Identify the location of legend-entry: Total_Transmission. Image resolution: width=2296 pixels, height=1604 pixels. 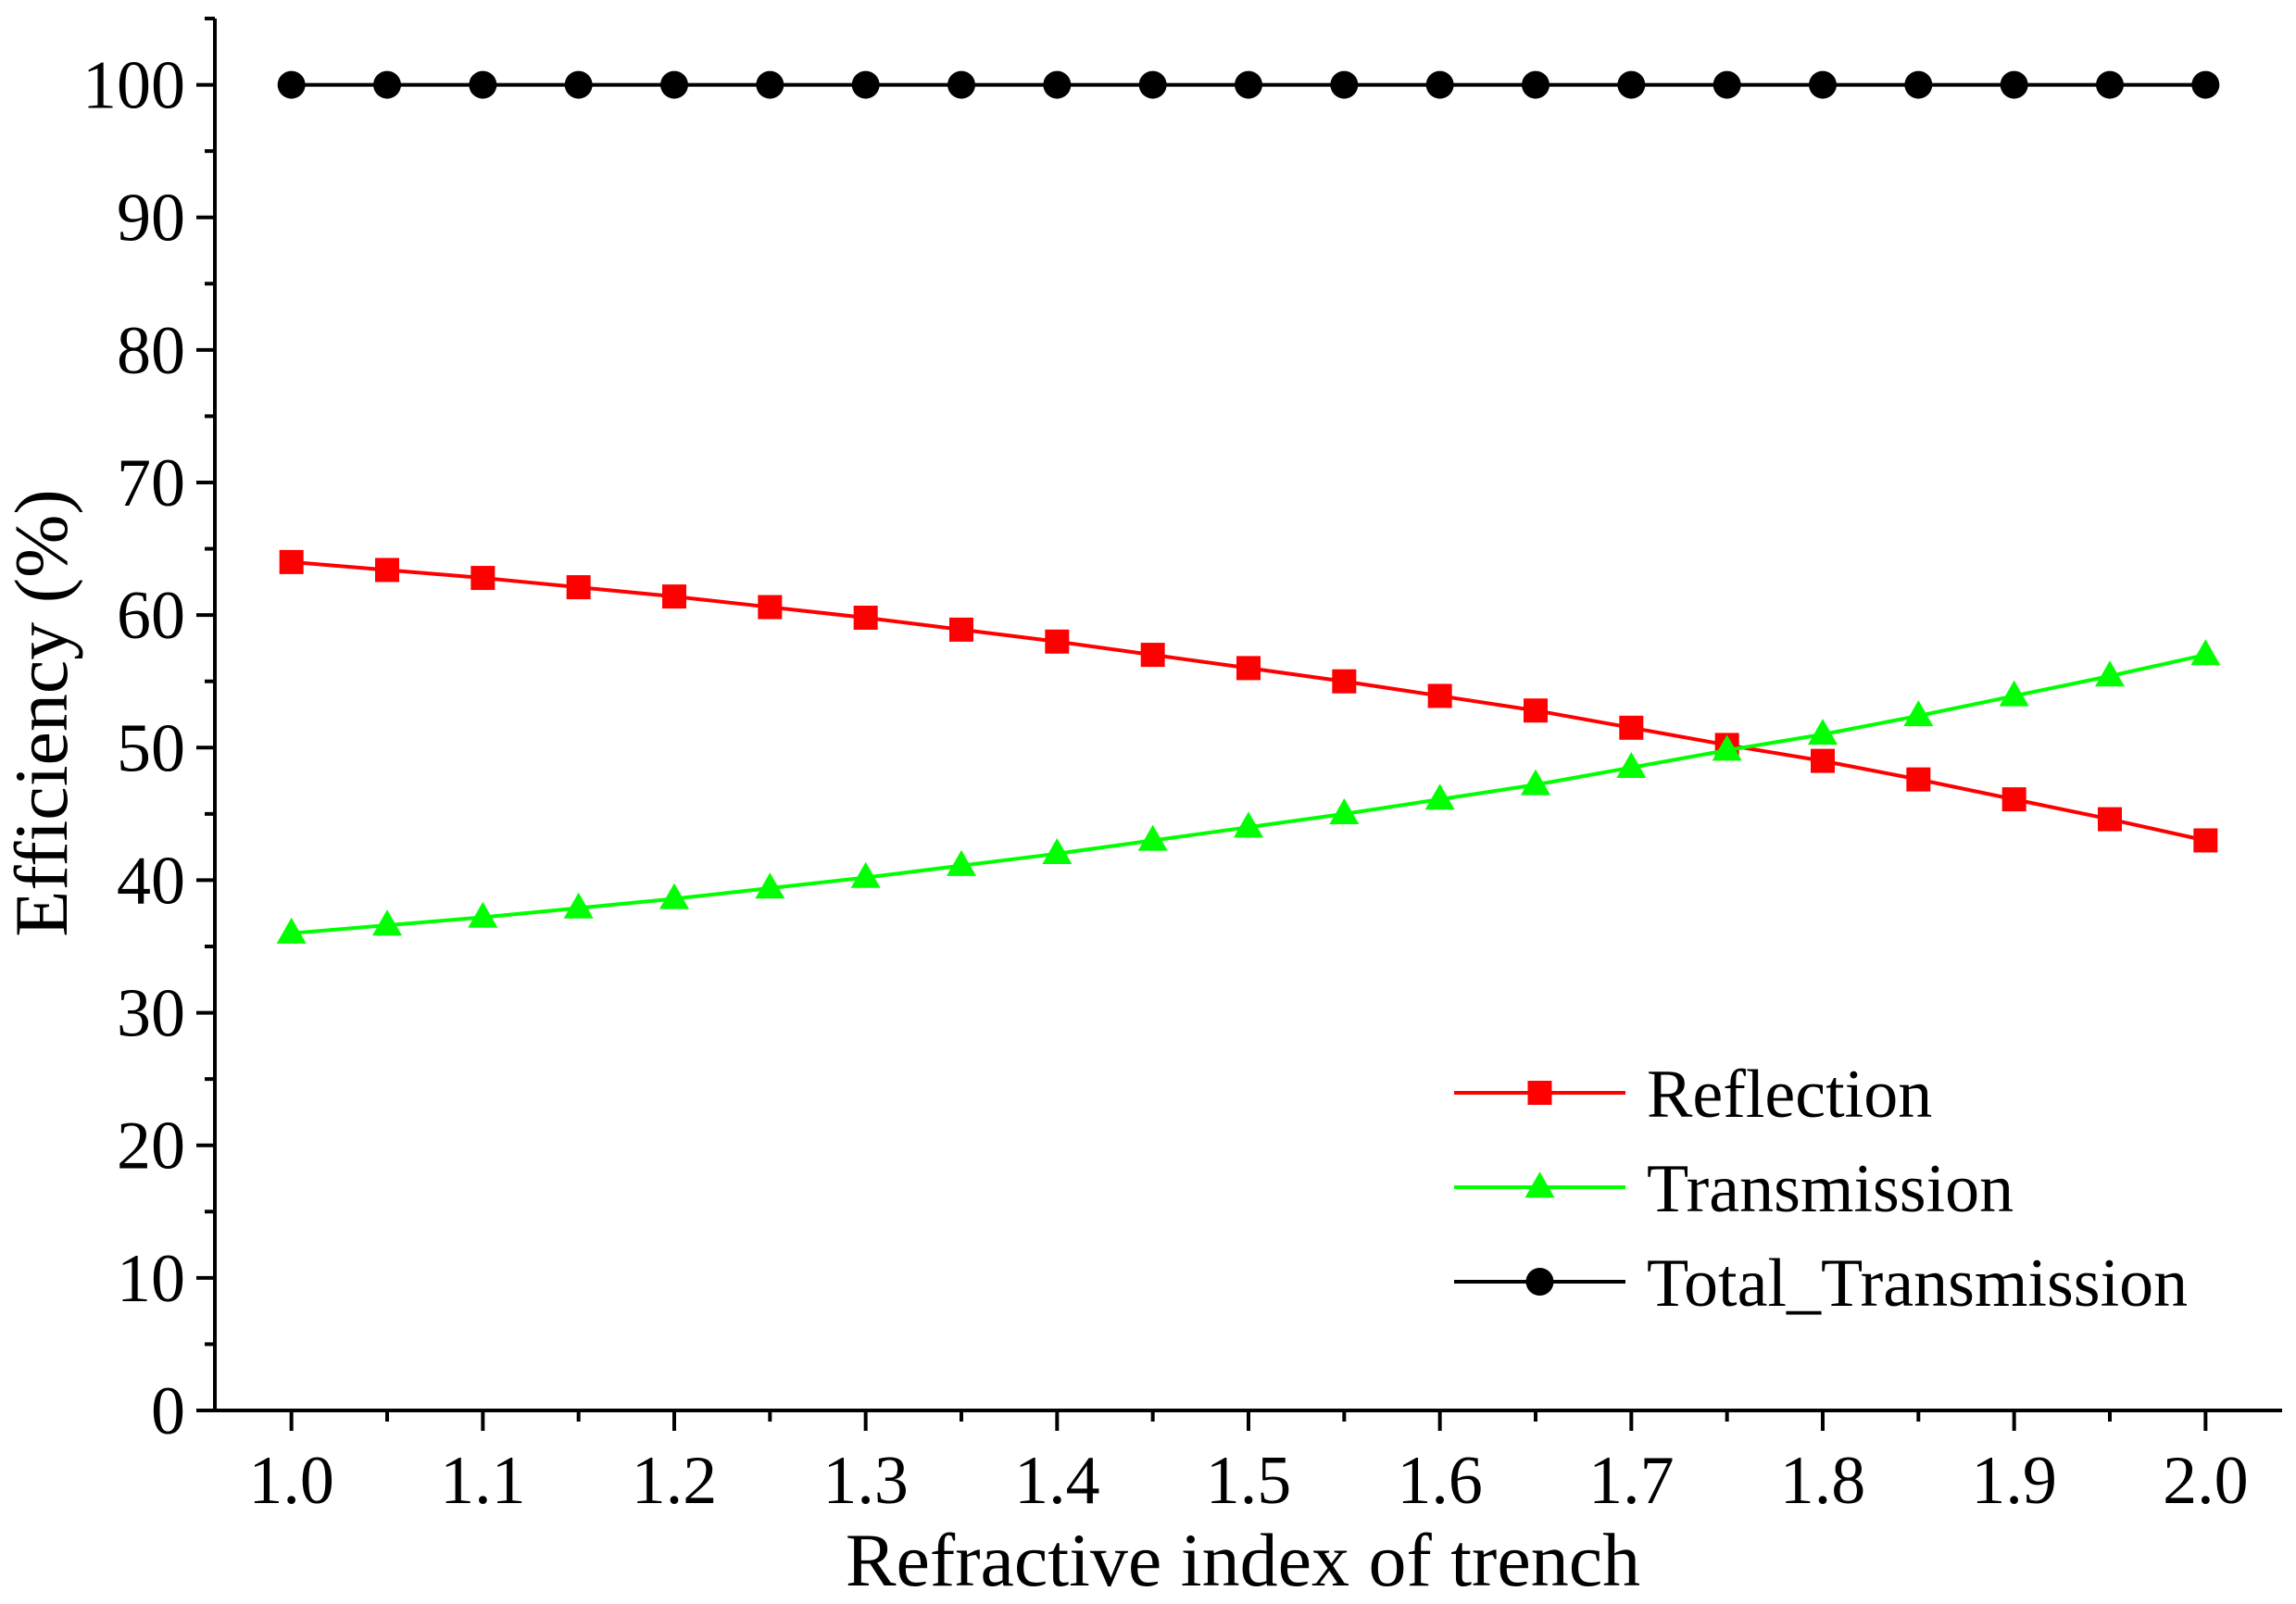
(1821, 1284).